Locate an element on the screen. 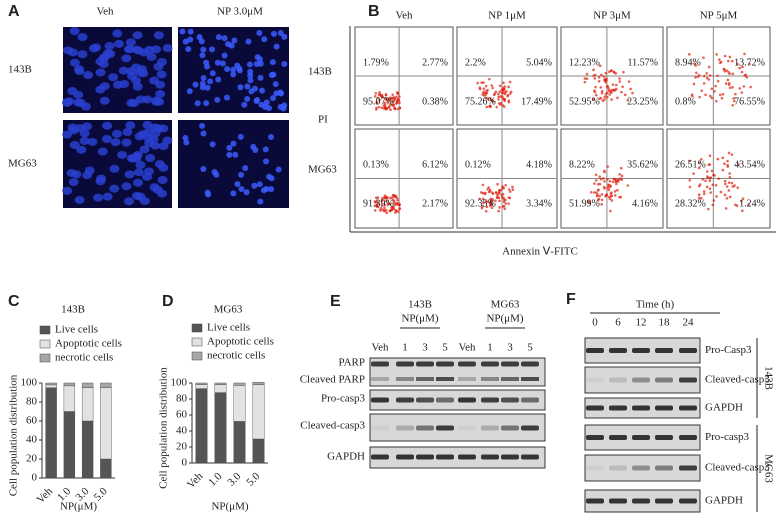 The image size is (778, 521). row-label: MG63 is located at coordinates (322, 170).